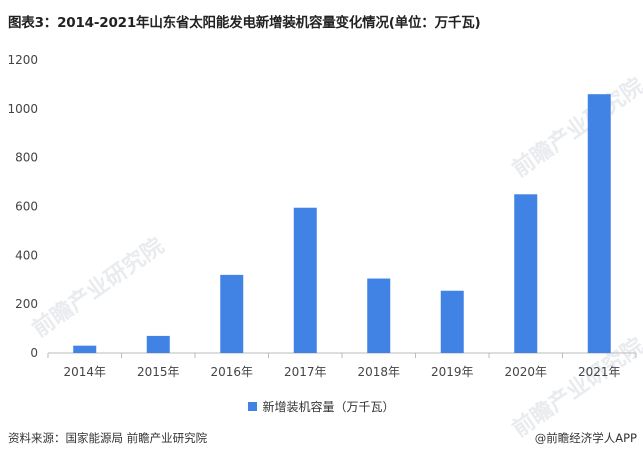 The width and height of the screenshot is (643, 455). Describe the element at coordinates (22, 60) in the screenshot. I see `y-tick-label: 1200` at that location.